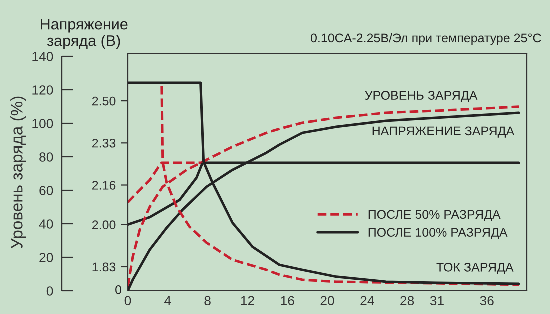 The height and width of the screenshot is (314, 550). Describe the element at coordinates (46, 224) in the screenshot. I see `y-tick-label: 40` at that location.